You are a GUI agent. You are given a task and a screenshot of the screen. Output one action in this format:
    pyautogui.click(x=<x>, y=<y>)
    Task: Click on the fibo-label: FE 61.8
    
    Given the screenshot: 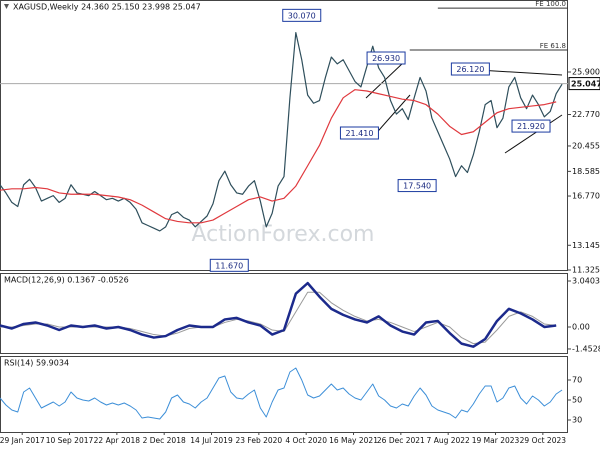 What is the action you would take?
    pyautogui.click(x=553, y=46)
    